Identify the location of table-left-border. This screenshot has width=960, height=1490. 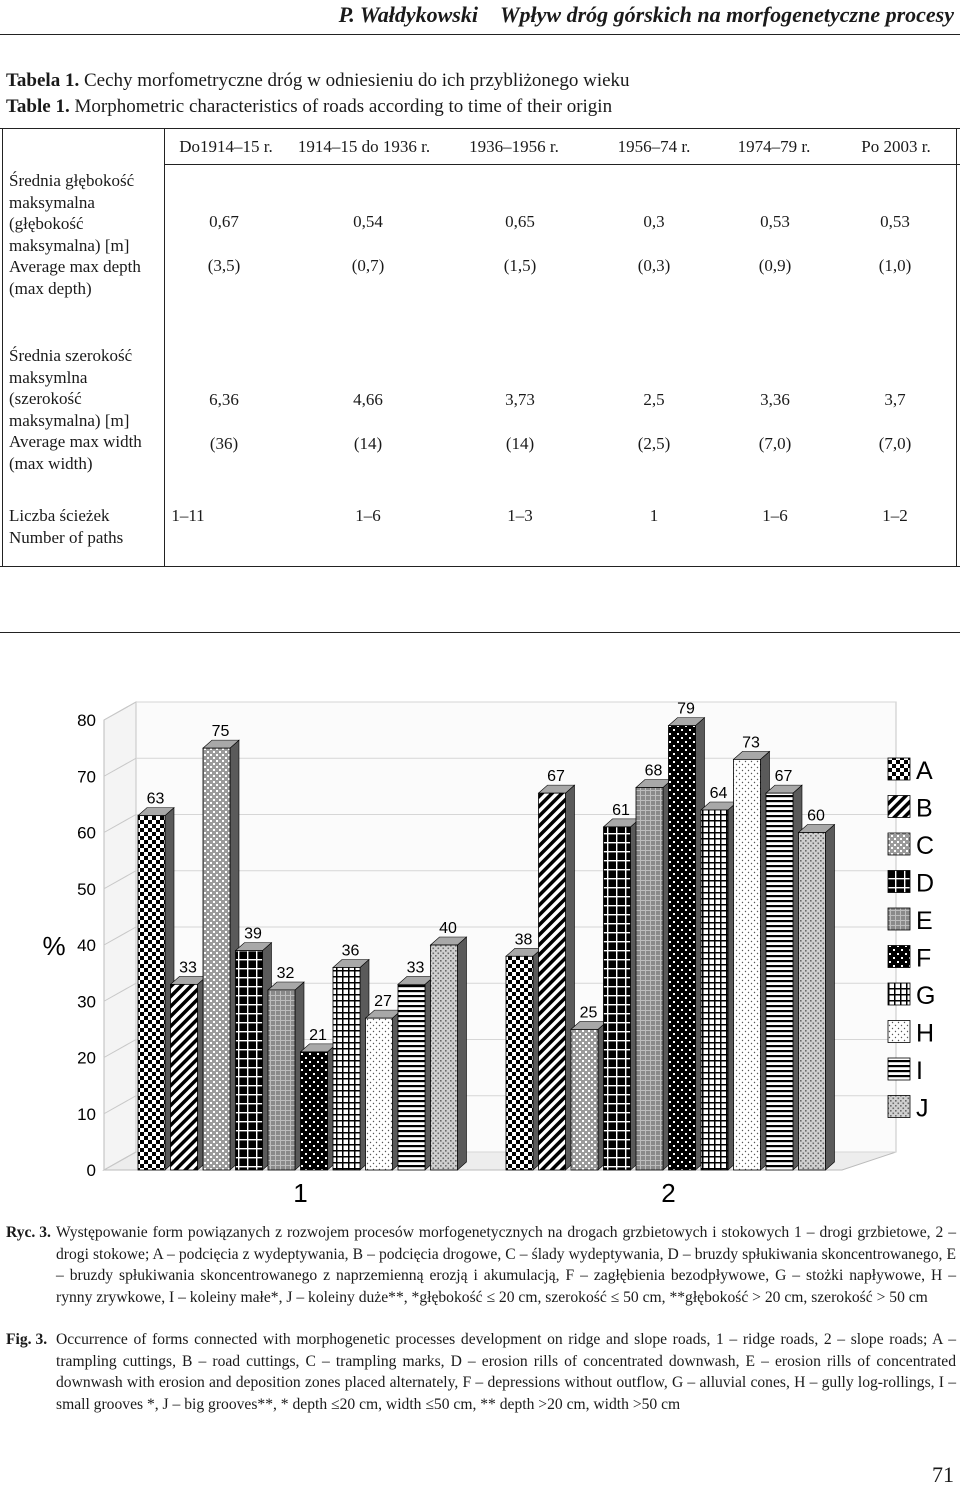
(2, 347).